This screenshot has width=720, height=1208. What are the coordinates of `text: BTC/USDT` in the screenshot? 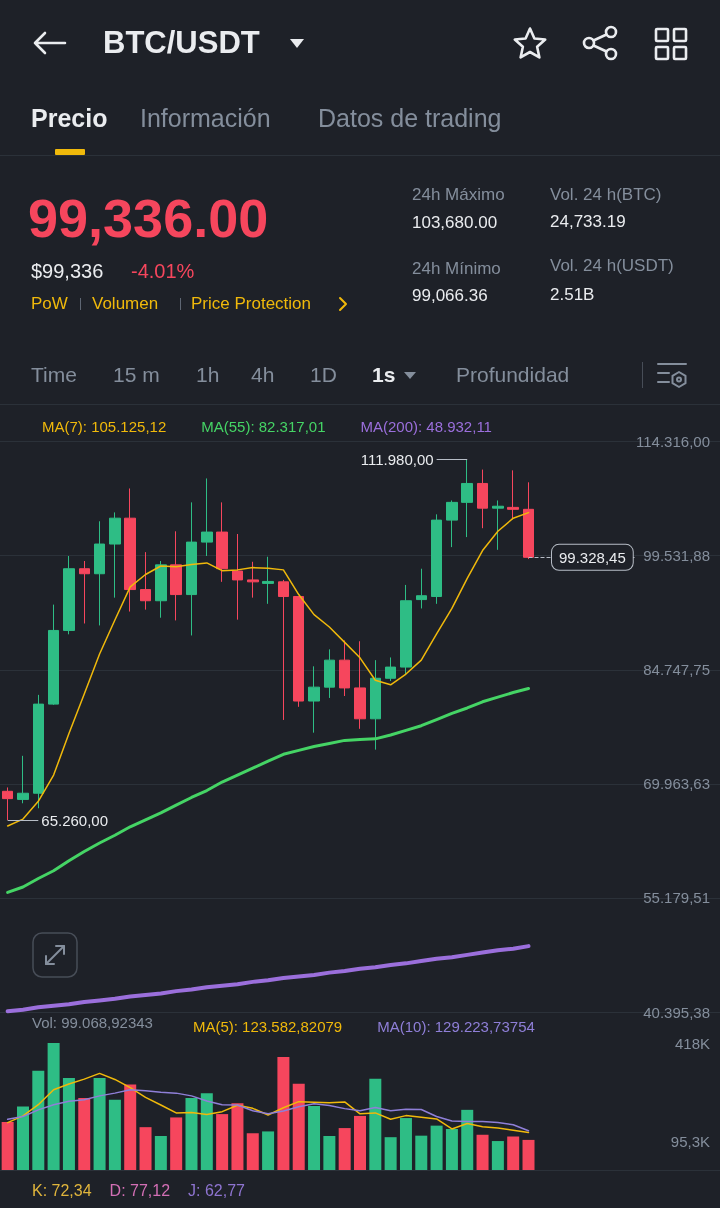 It's located at (181, 43).